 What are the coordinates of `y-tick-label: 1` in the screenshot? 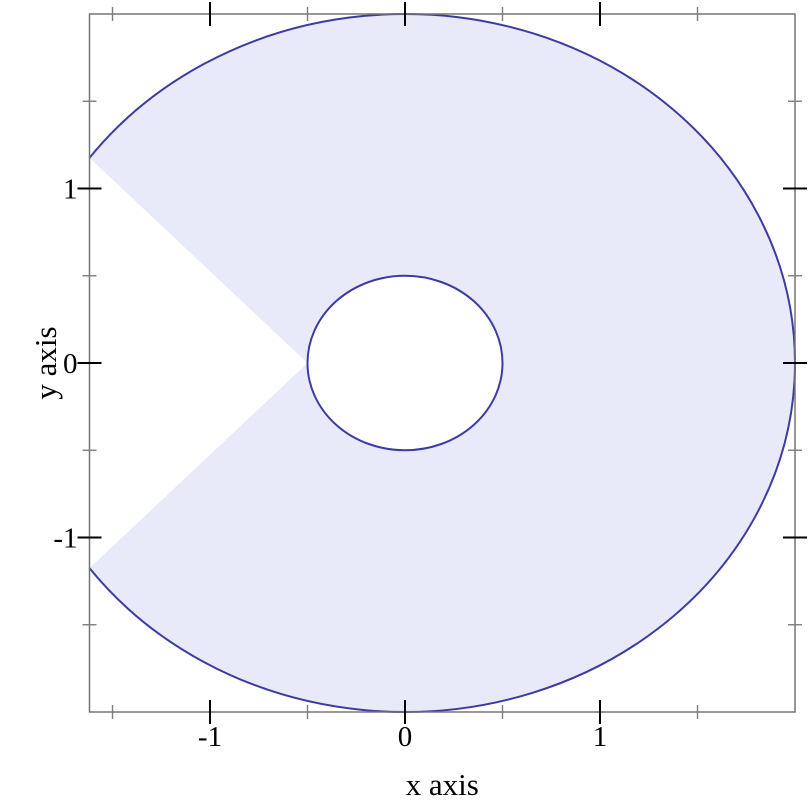 It's located at (70, 190).